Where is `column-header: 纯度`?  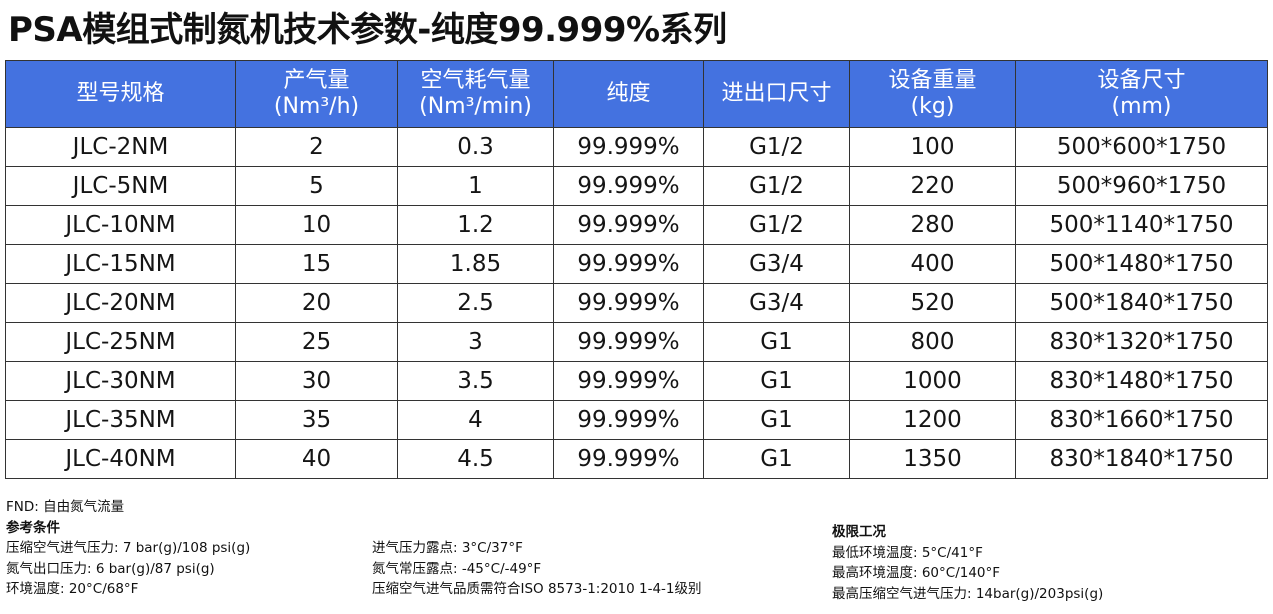
column-header: 纯度 is located at coordinates (628, 94).